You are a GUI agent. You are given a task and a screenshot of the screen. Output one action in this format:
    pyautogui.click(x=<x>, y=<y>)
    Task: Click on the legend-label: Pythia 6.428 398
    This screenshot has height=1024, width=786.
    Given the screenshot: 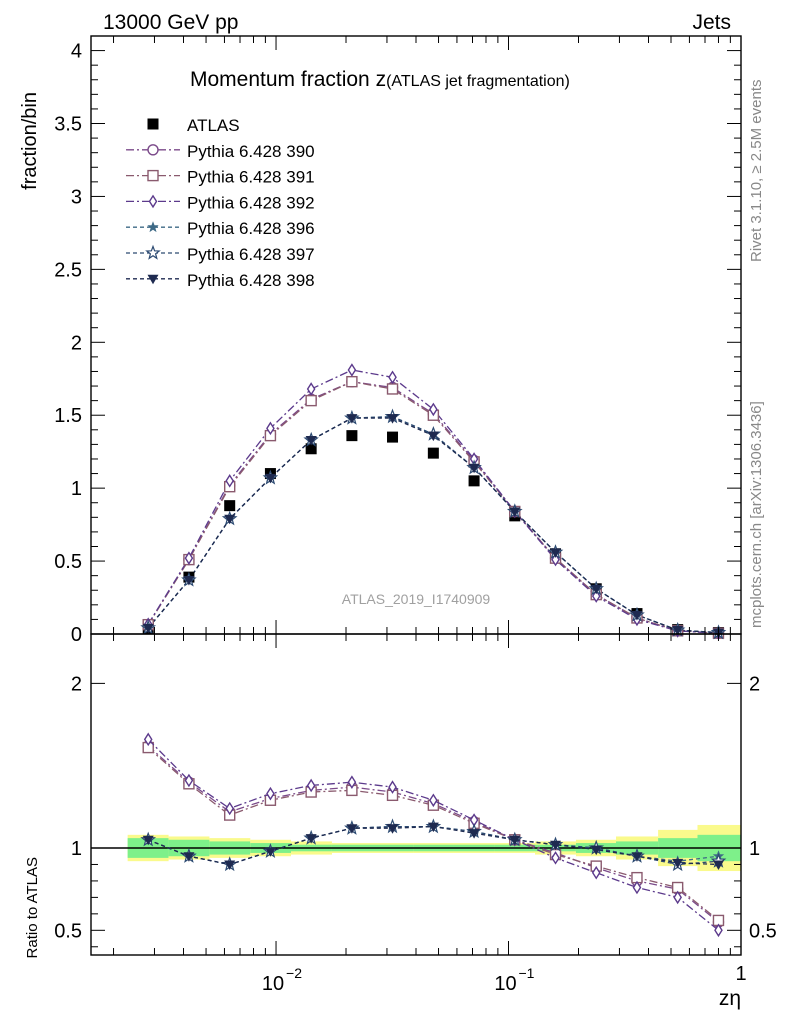 What is the action you would take?
    pyautogui.click(x=251, y=280)
    